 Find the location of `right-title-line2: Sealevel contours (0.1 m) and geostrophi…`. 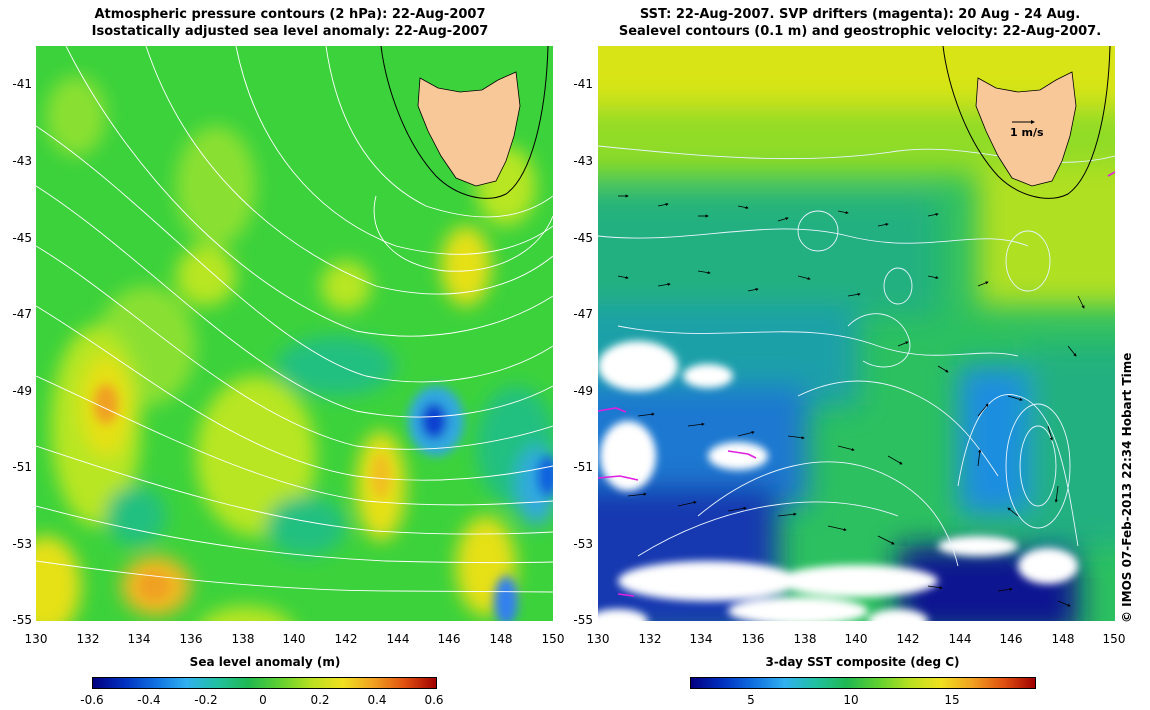

right-title-line2: Sealevel contours (0.1 m) and geostrophi… is located at coordinates (860, 31).